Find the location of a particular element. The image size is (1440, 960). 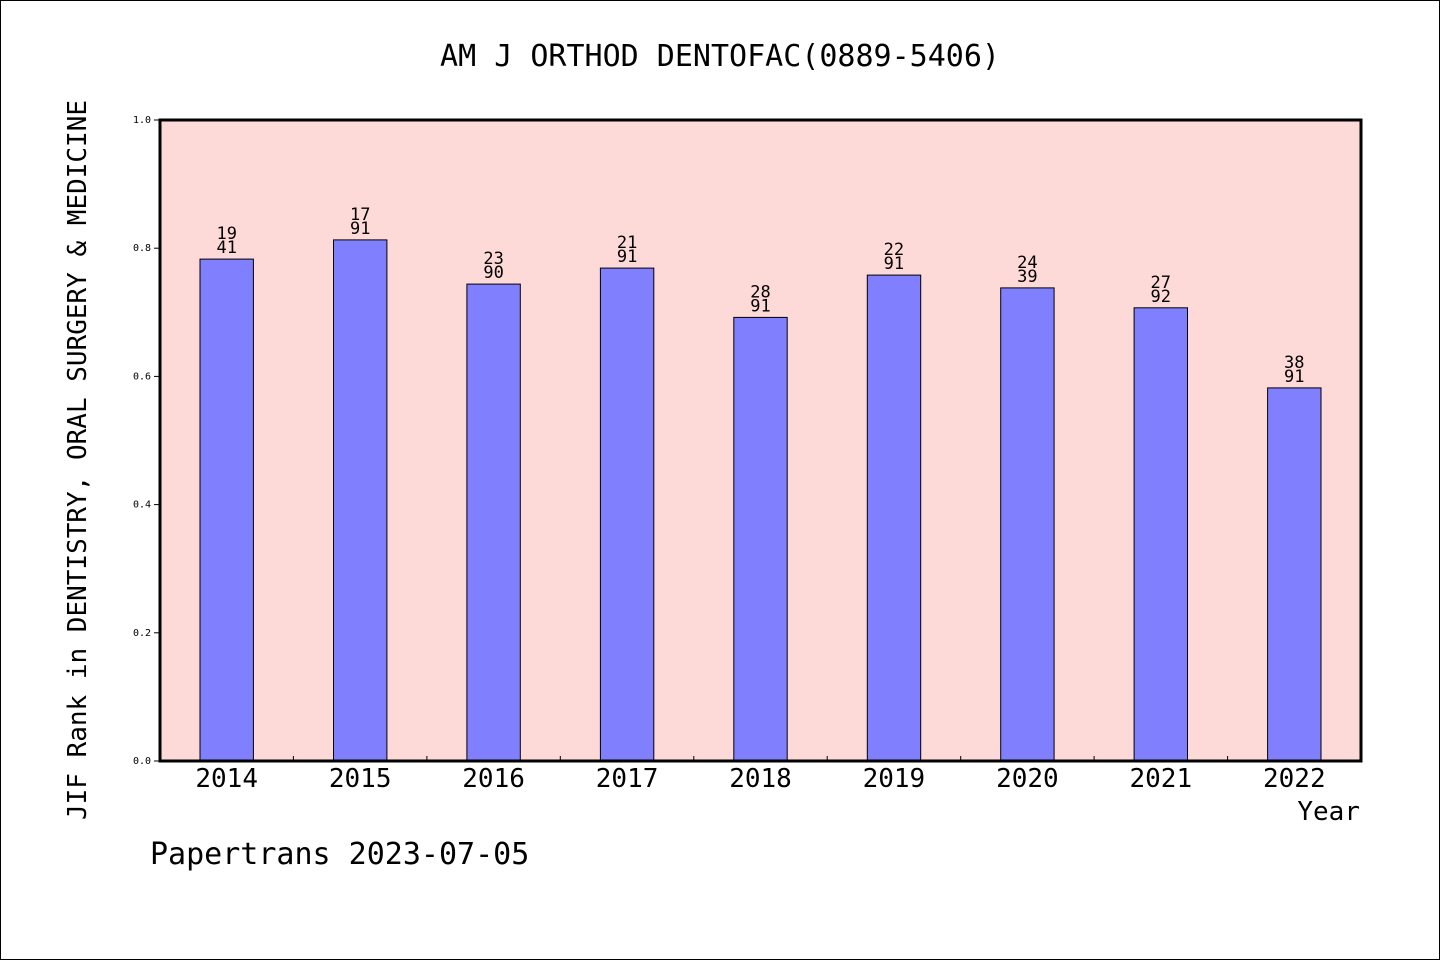

bar-label-rank-2014: 19 is located at coordinates (226, 234).